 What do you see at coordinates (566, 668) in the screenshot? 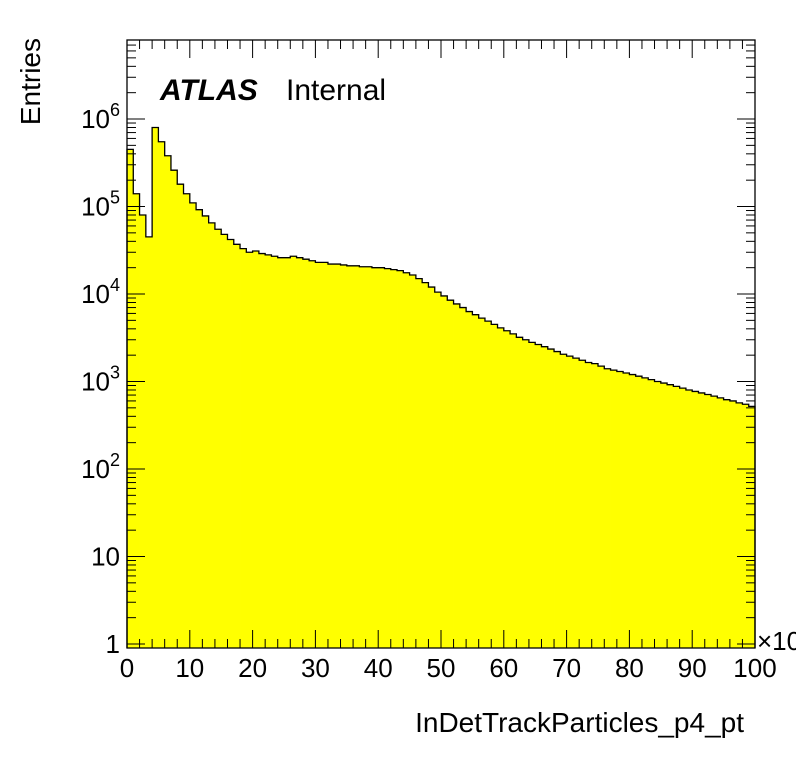
I see `x-tick-label: 70` at bounding box center [566, 668].